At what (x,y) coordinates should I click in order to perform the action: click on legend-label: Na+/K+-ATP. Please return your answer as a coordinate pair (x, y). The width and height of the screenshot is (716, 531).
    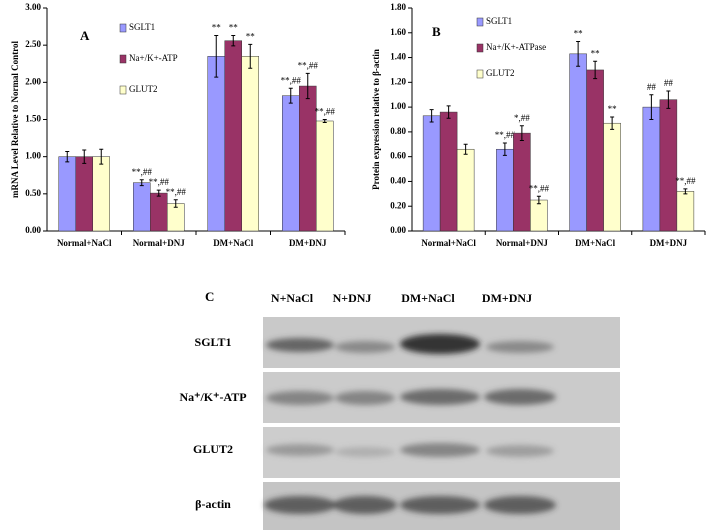
    Looking at the image, I should click on (153, 58).